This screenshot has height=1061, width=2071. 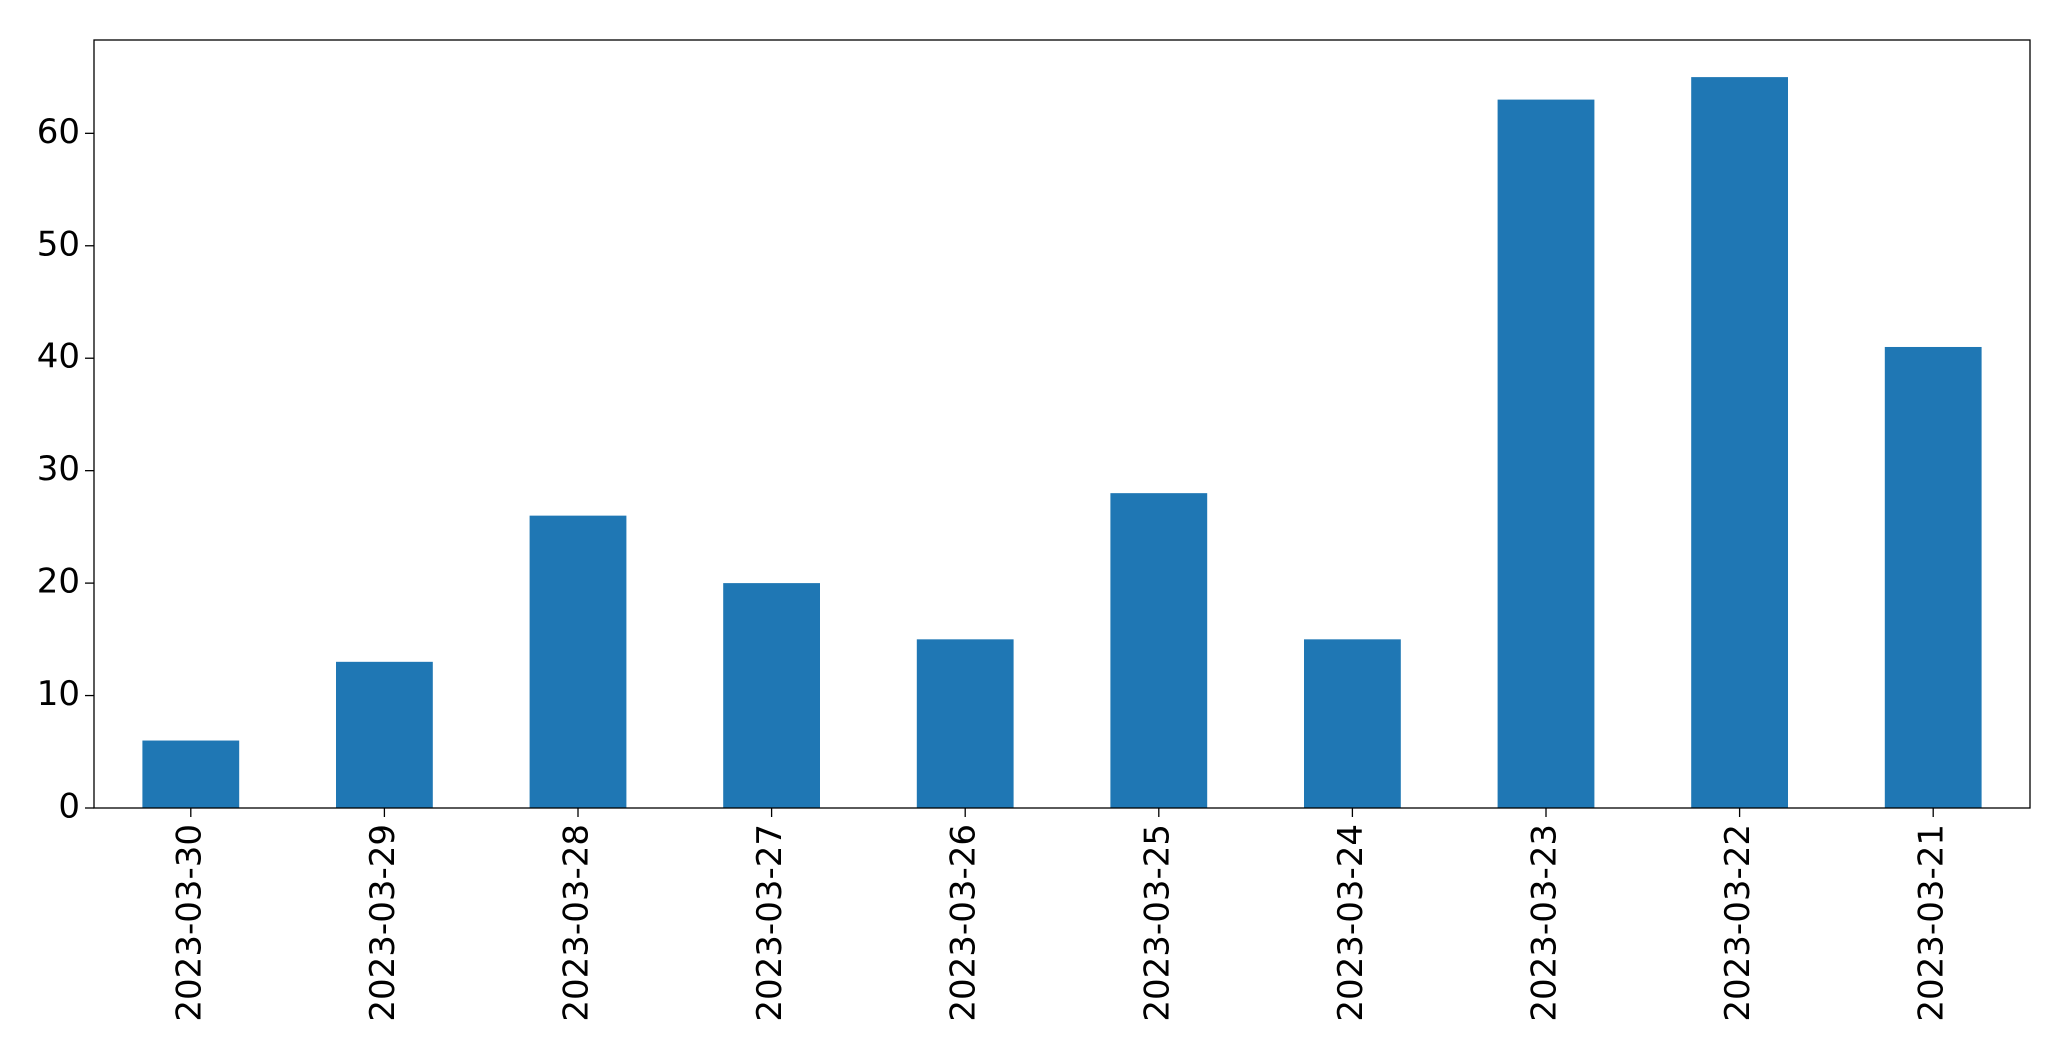 What do you see at coordinates (770, 923) in the screenshot?
I see `x-tick-label: 2023-03-27` at bounding box center [770, 923].